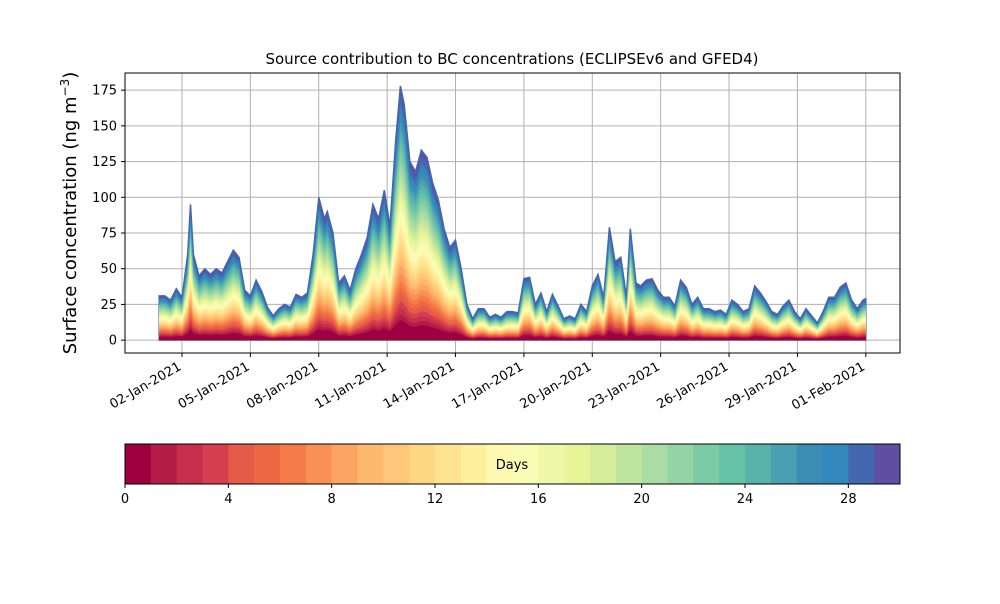  Describe the element at coordinates (104, 198) in the screenshot. I see `y-tick-label: 100` at that location.